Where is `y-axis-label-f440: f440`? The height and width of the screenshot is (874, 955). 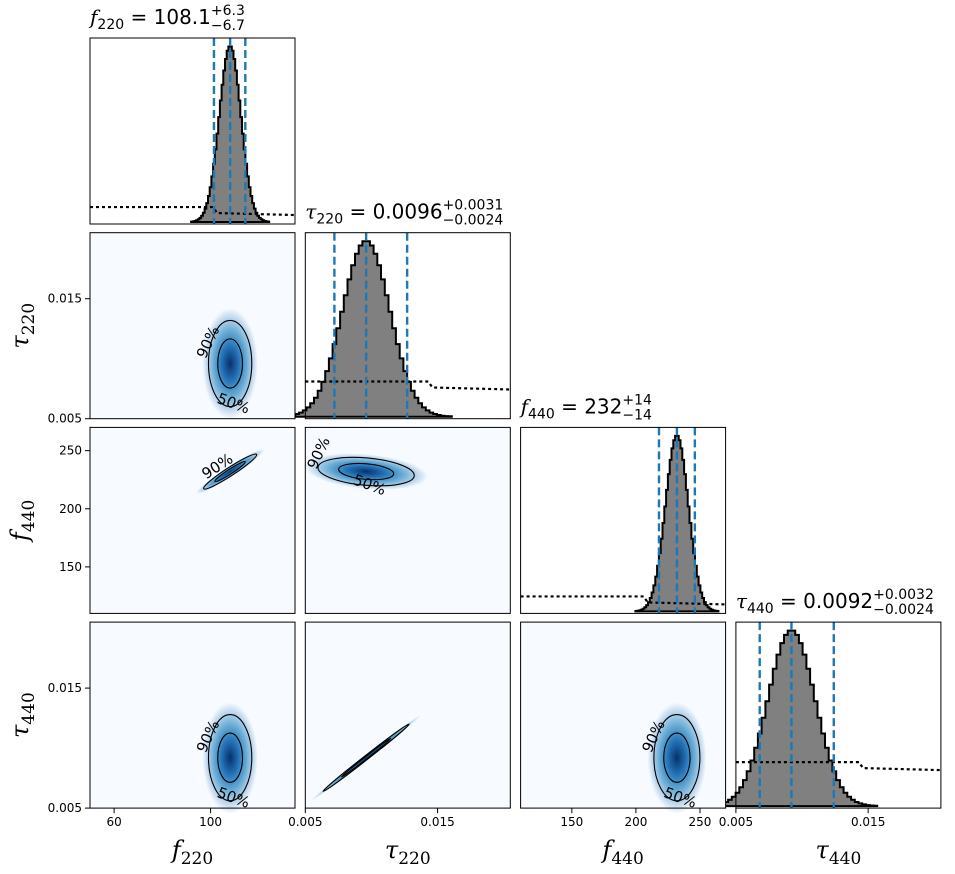
y-axis-label-f440: f440 is located at coordinates (22, 521).